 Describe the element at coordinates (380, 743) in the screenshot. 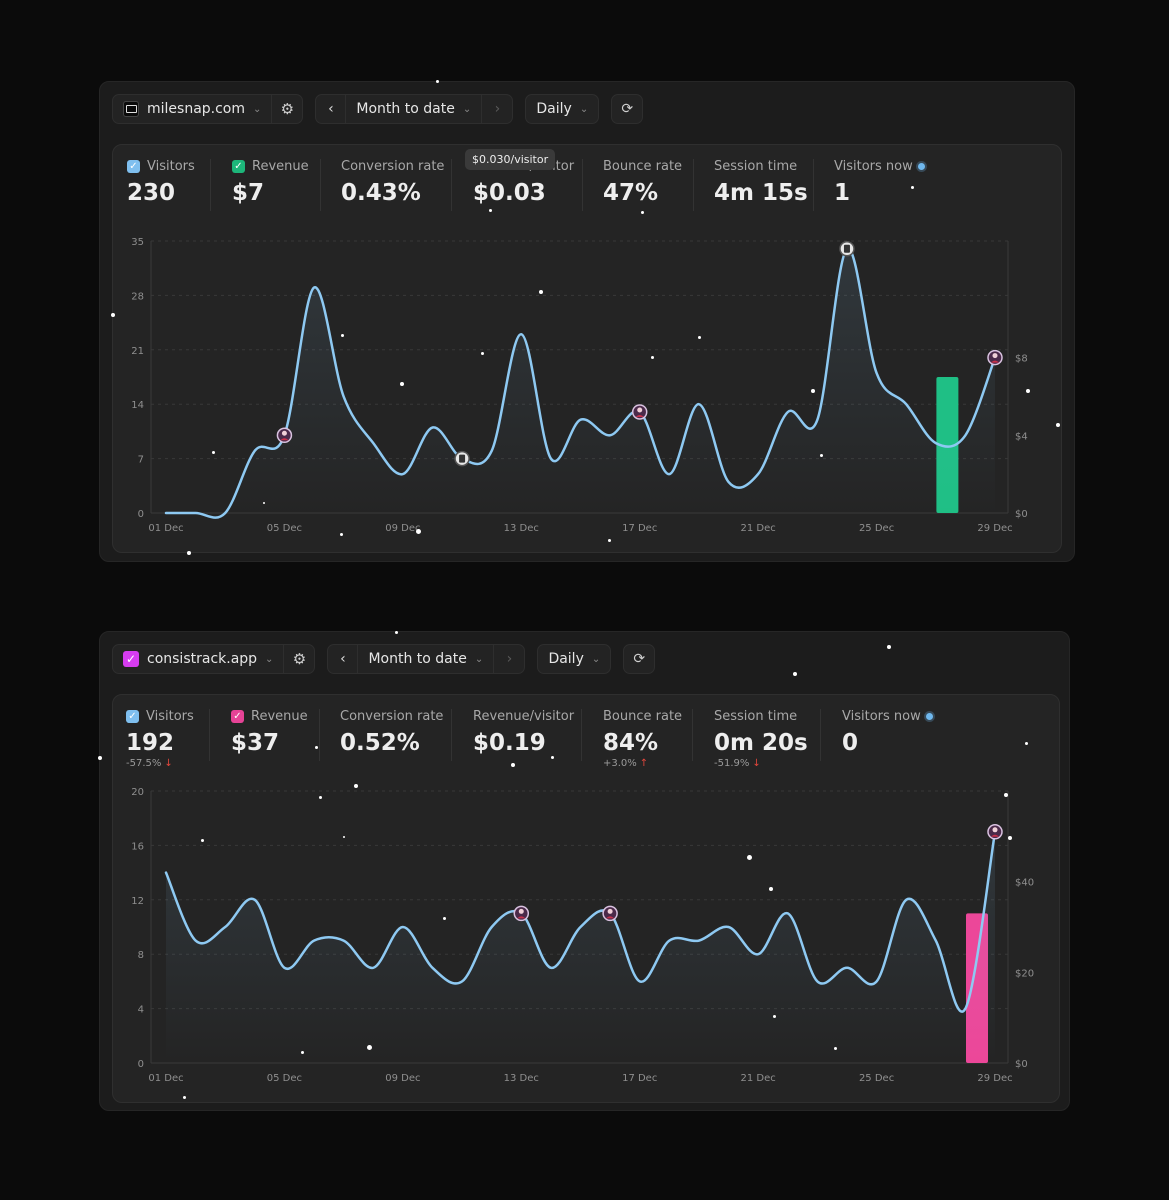

I see `stat-value: 0.52%` at that location.